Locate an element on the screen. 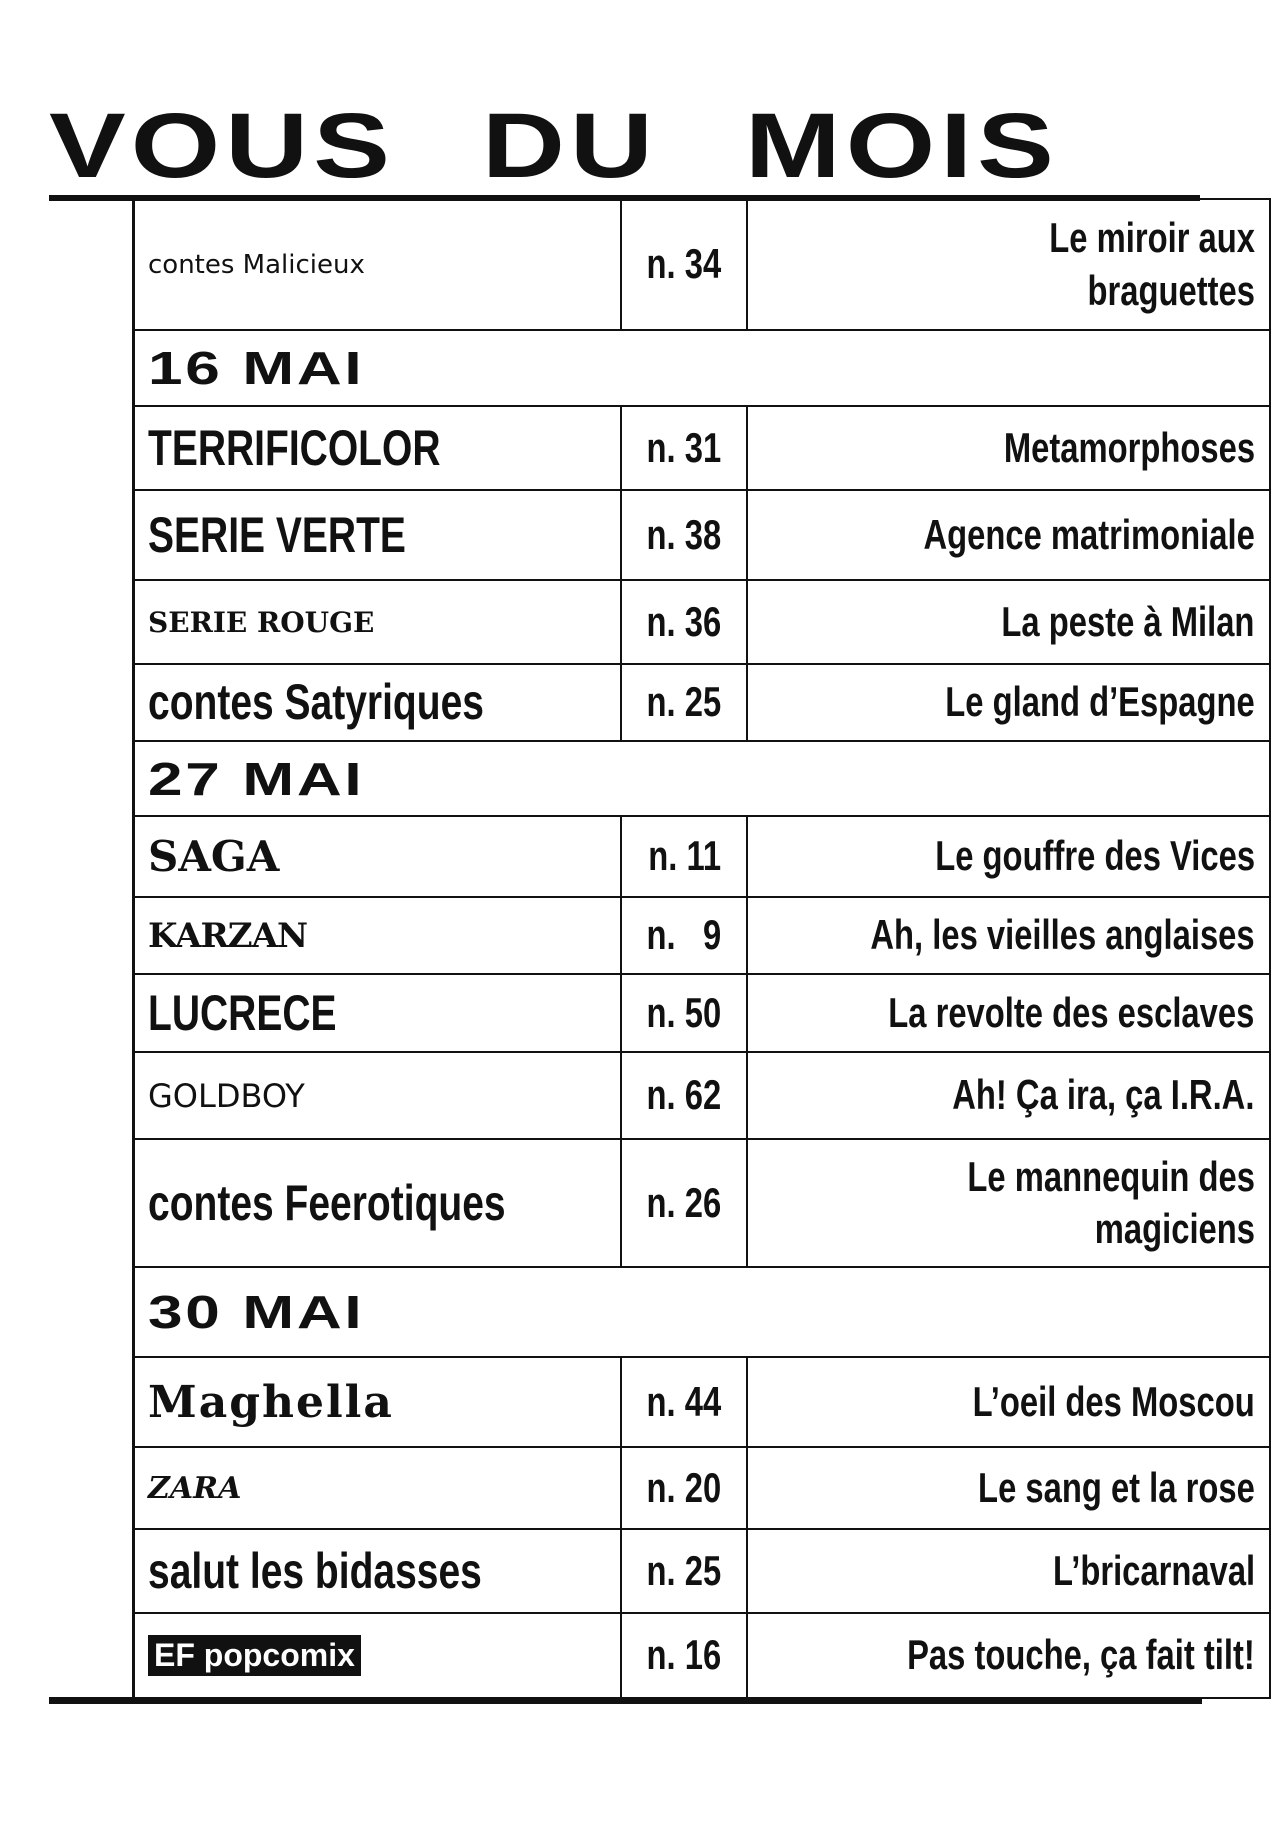 The image size is (1280, 1833). episode-title: L’bricarnaval is located at coordinates (1153, 1570).